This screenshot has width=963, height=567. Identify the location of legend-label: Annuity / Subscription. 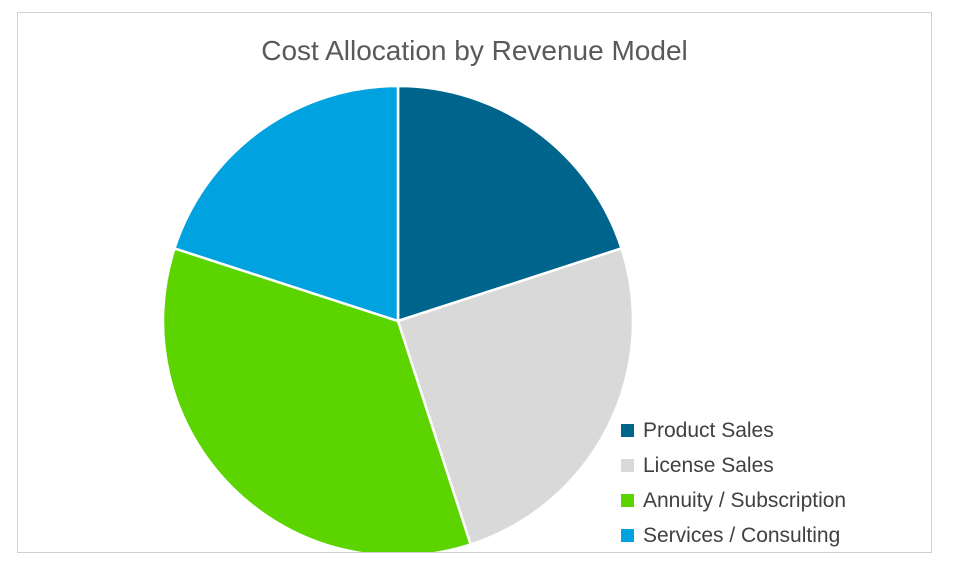
(745, 500).